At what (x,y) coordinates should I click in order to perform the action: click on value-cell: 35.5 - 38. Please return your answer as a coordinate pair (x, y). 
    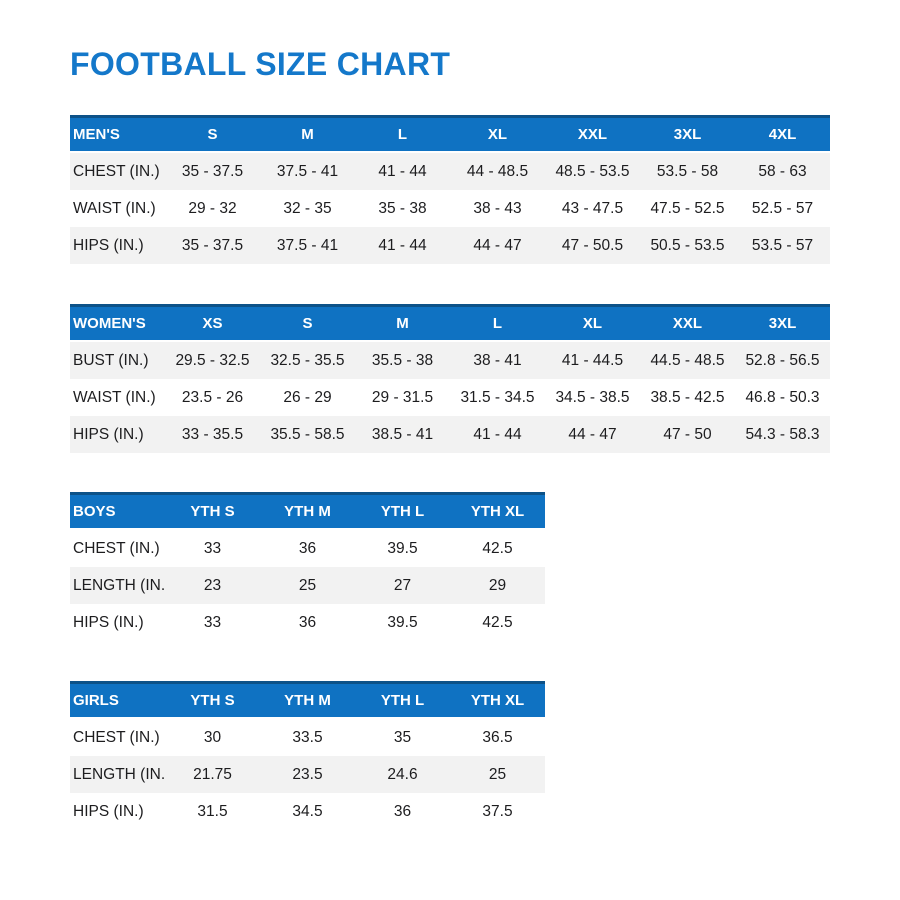
    Looking at the image, I should click on (402, 360).